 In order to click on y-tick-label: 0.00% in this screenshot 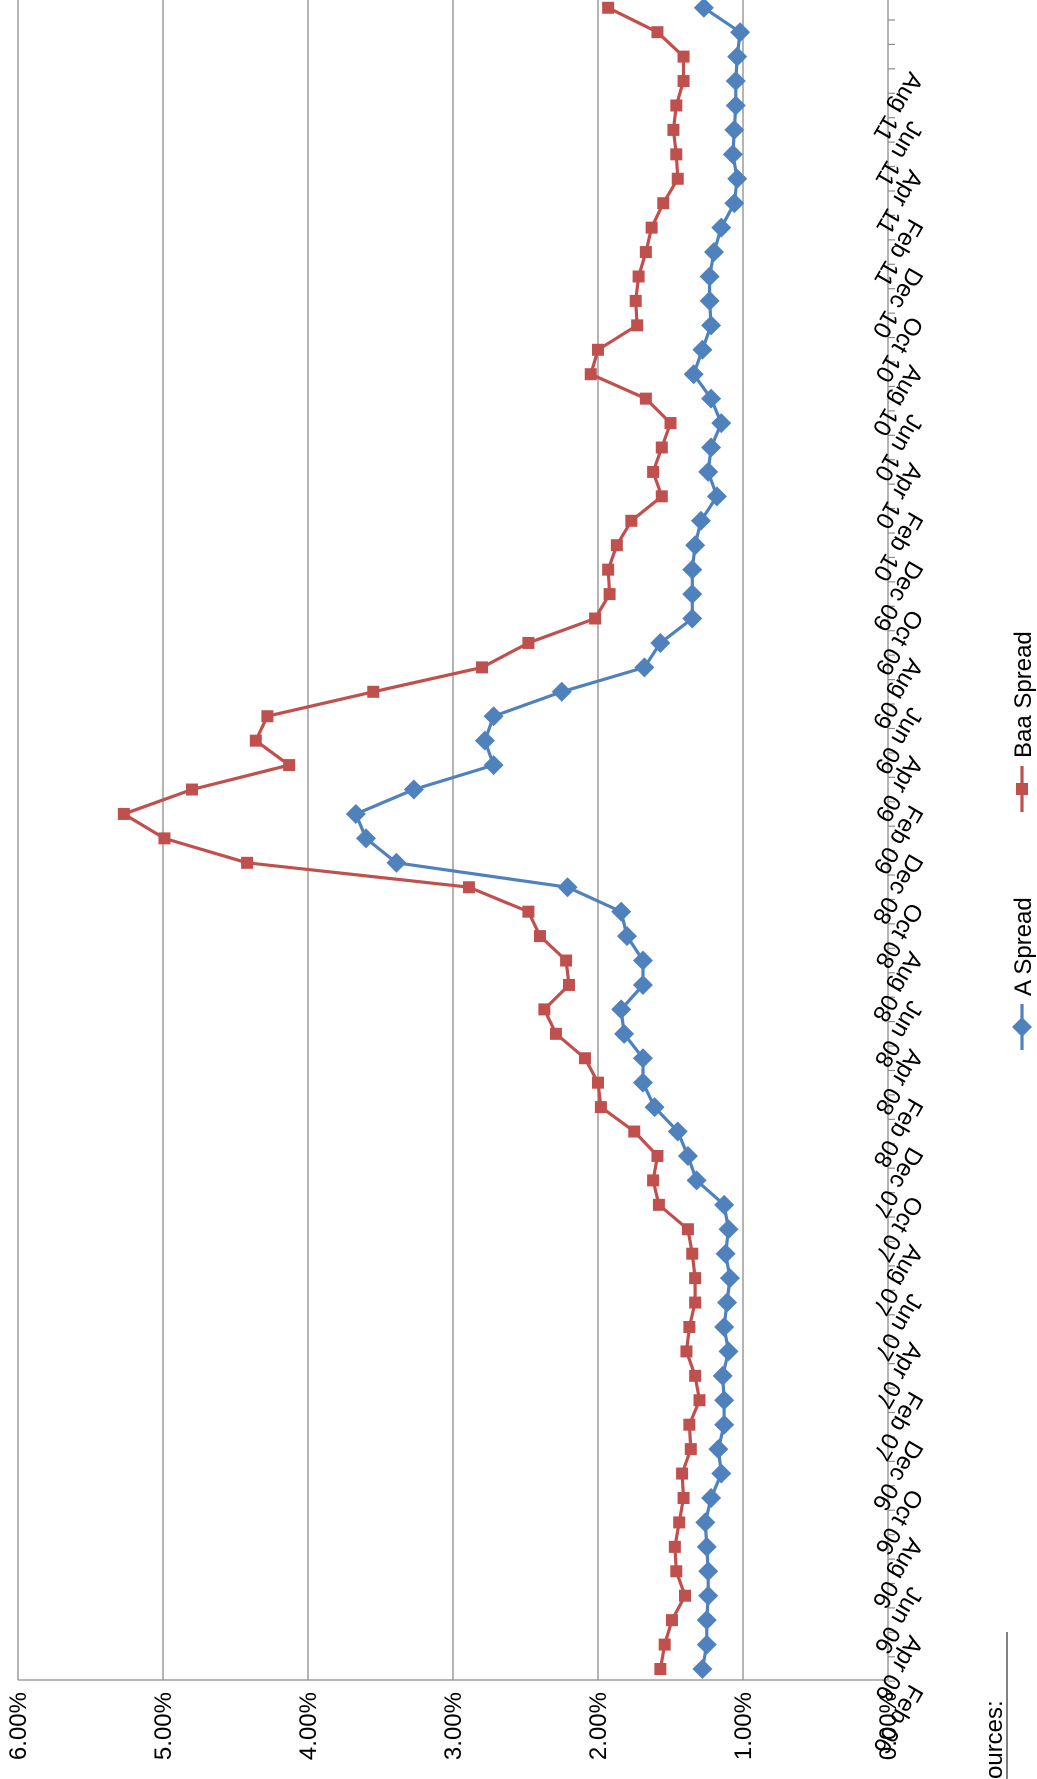, I will do `click(888, 1726)`.